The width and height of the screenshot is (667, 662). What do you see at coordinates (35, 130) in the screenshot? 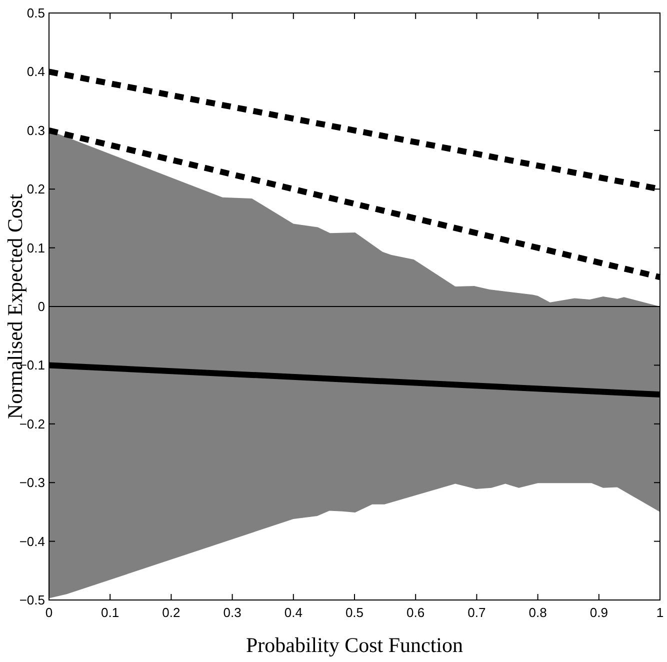
I see `y-tick-label: 0.3` at bounding box center [35, 130].